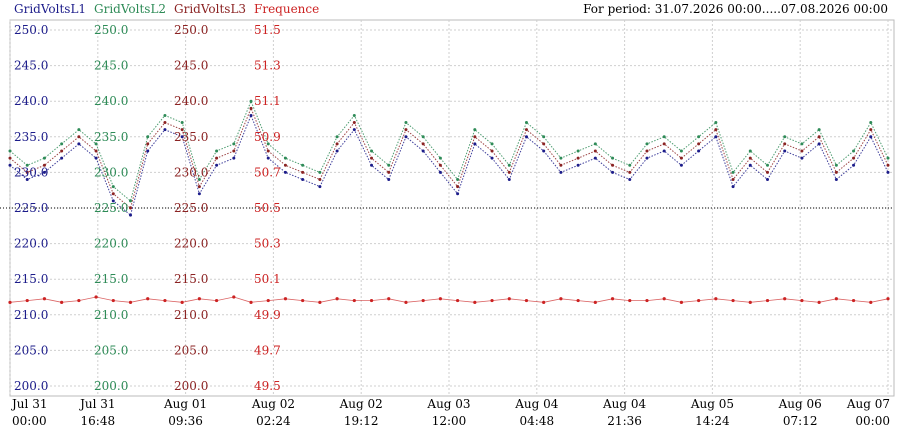  I want to click on y-tick-label: 49.5, so click(267, 386).